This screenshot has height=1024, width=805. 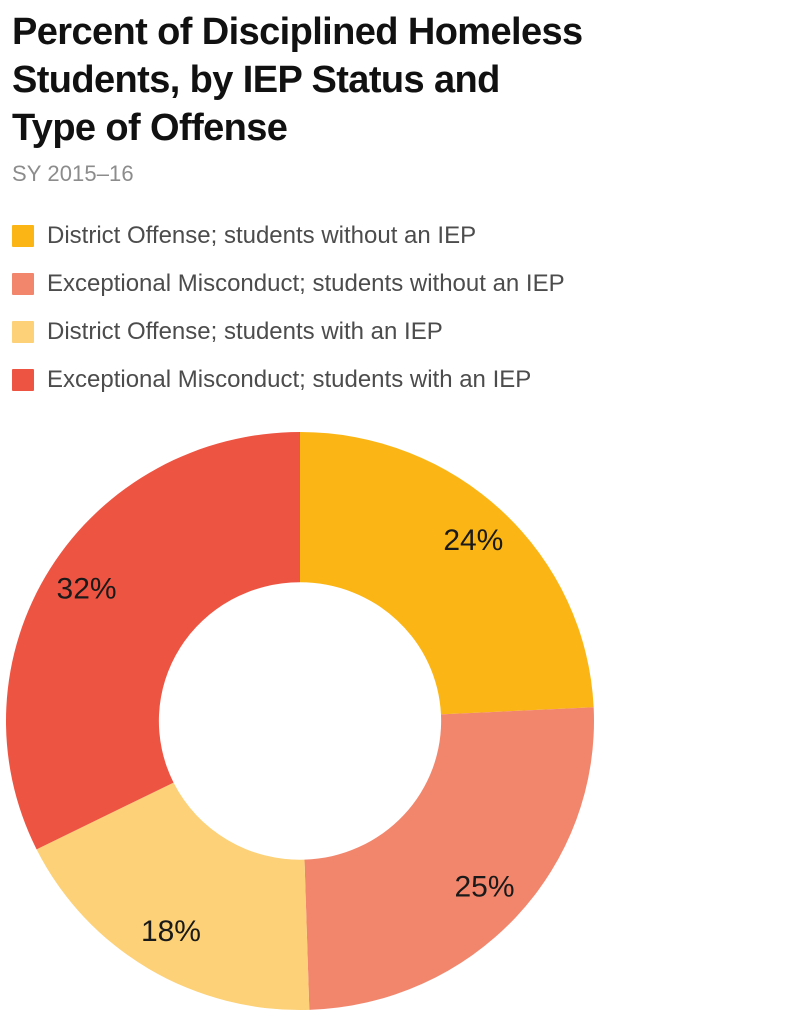 What do you see at coordinates (87, 589) in the screenshot?
I see `donut-slice-label: 32%` at bounding box center [87, 589].